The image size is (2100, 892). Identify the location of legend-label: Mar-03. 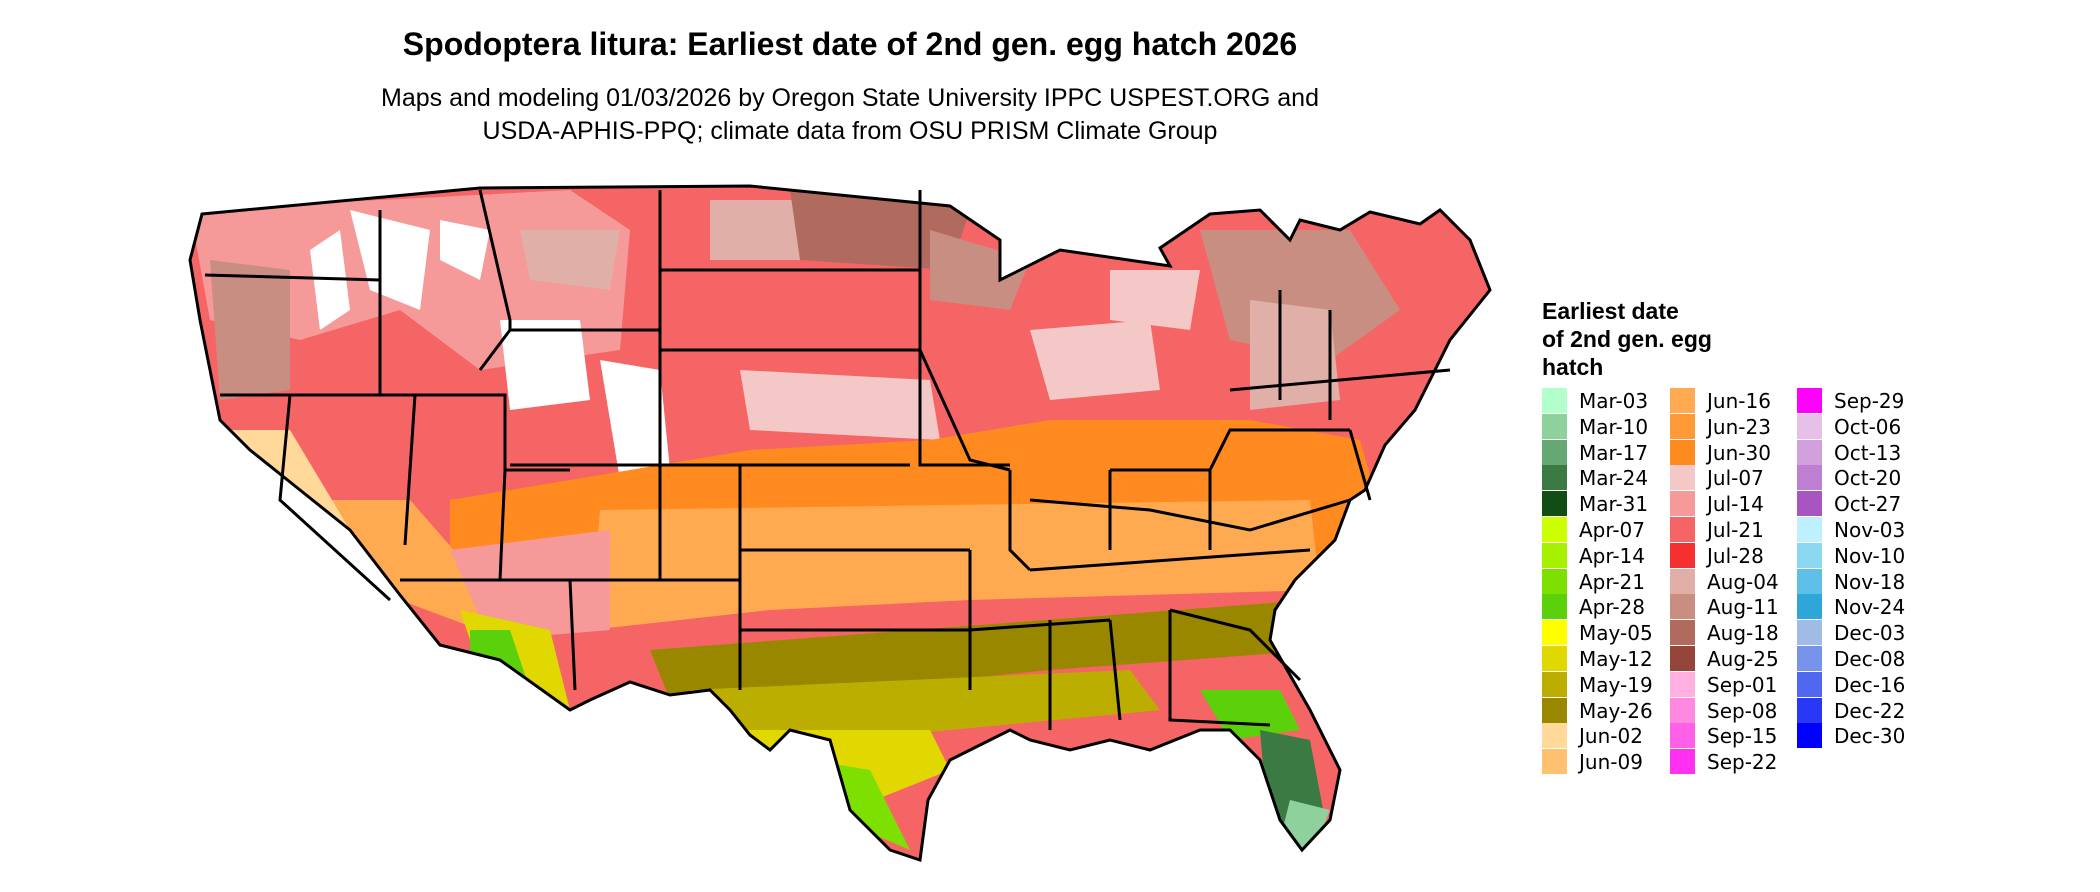
(1614, 401).